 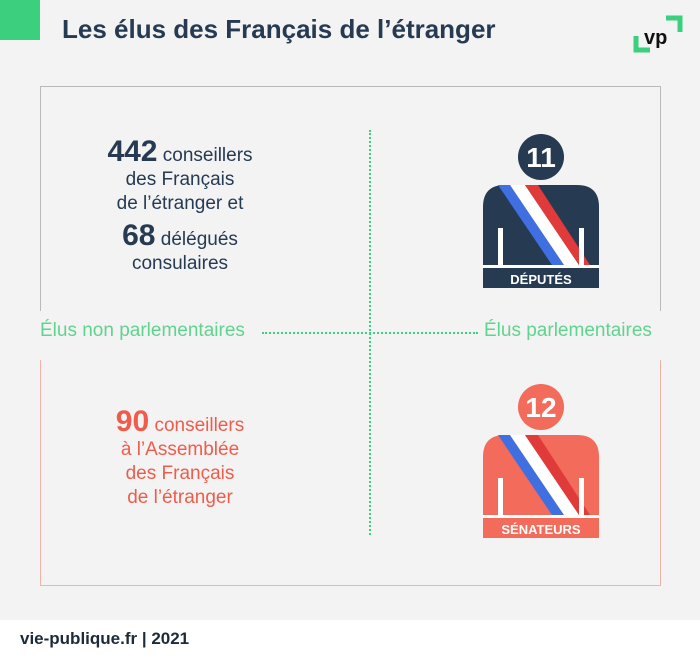 What do you see at coordinates (655, 38) in the screenshot?
I see `svg-text: vp` at bounding box center [655, 38].